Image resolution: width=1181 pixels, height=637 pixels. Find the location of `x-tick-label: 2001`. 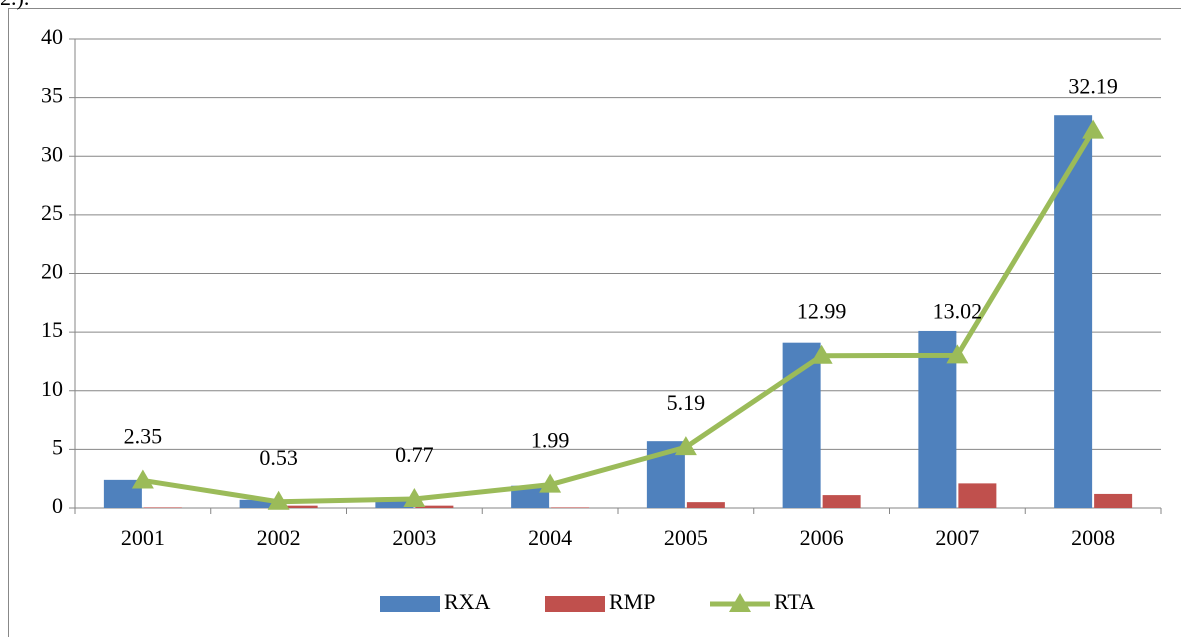

x-tick-label: 2001 is located at coordinates (143, 537).